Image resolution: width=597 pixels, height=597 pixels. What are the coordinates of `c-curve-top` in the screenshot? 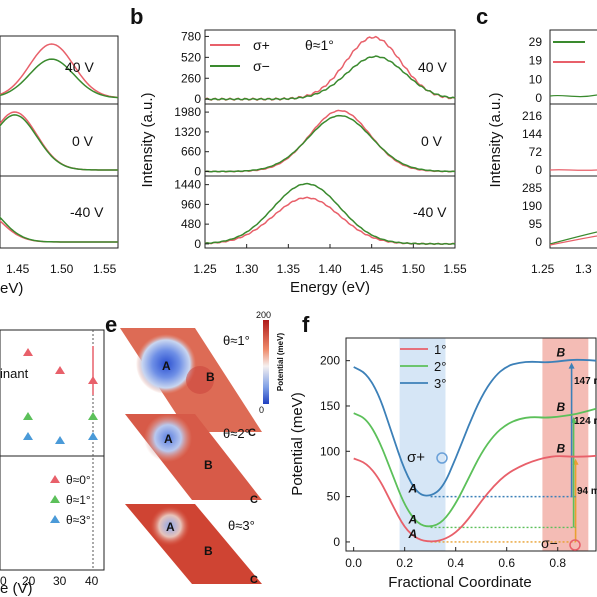 It's located at (573, 96).